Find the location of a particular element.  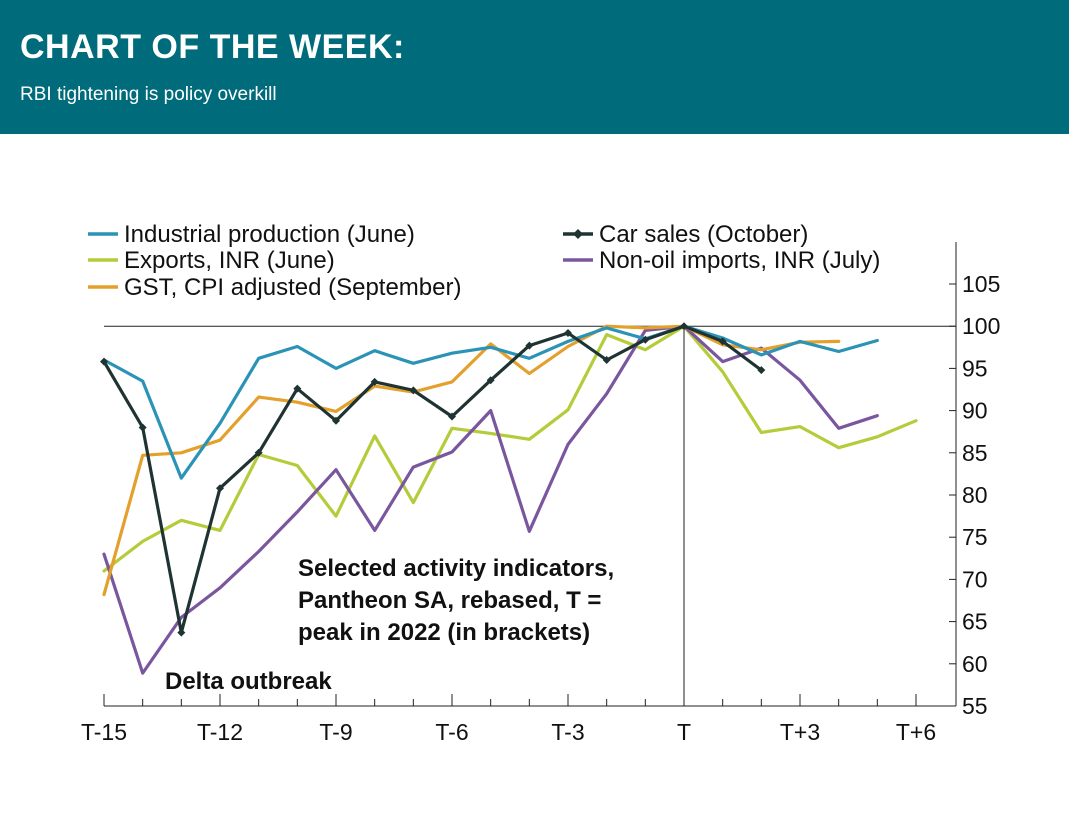

y-tick-label: 60 is located at coordinates (975, 664).